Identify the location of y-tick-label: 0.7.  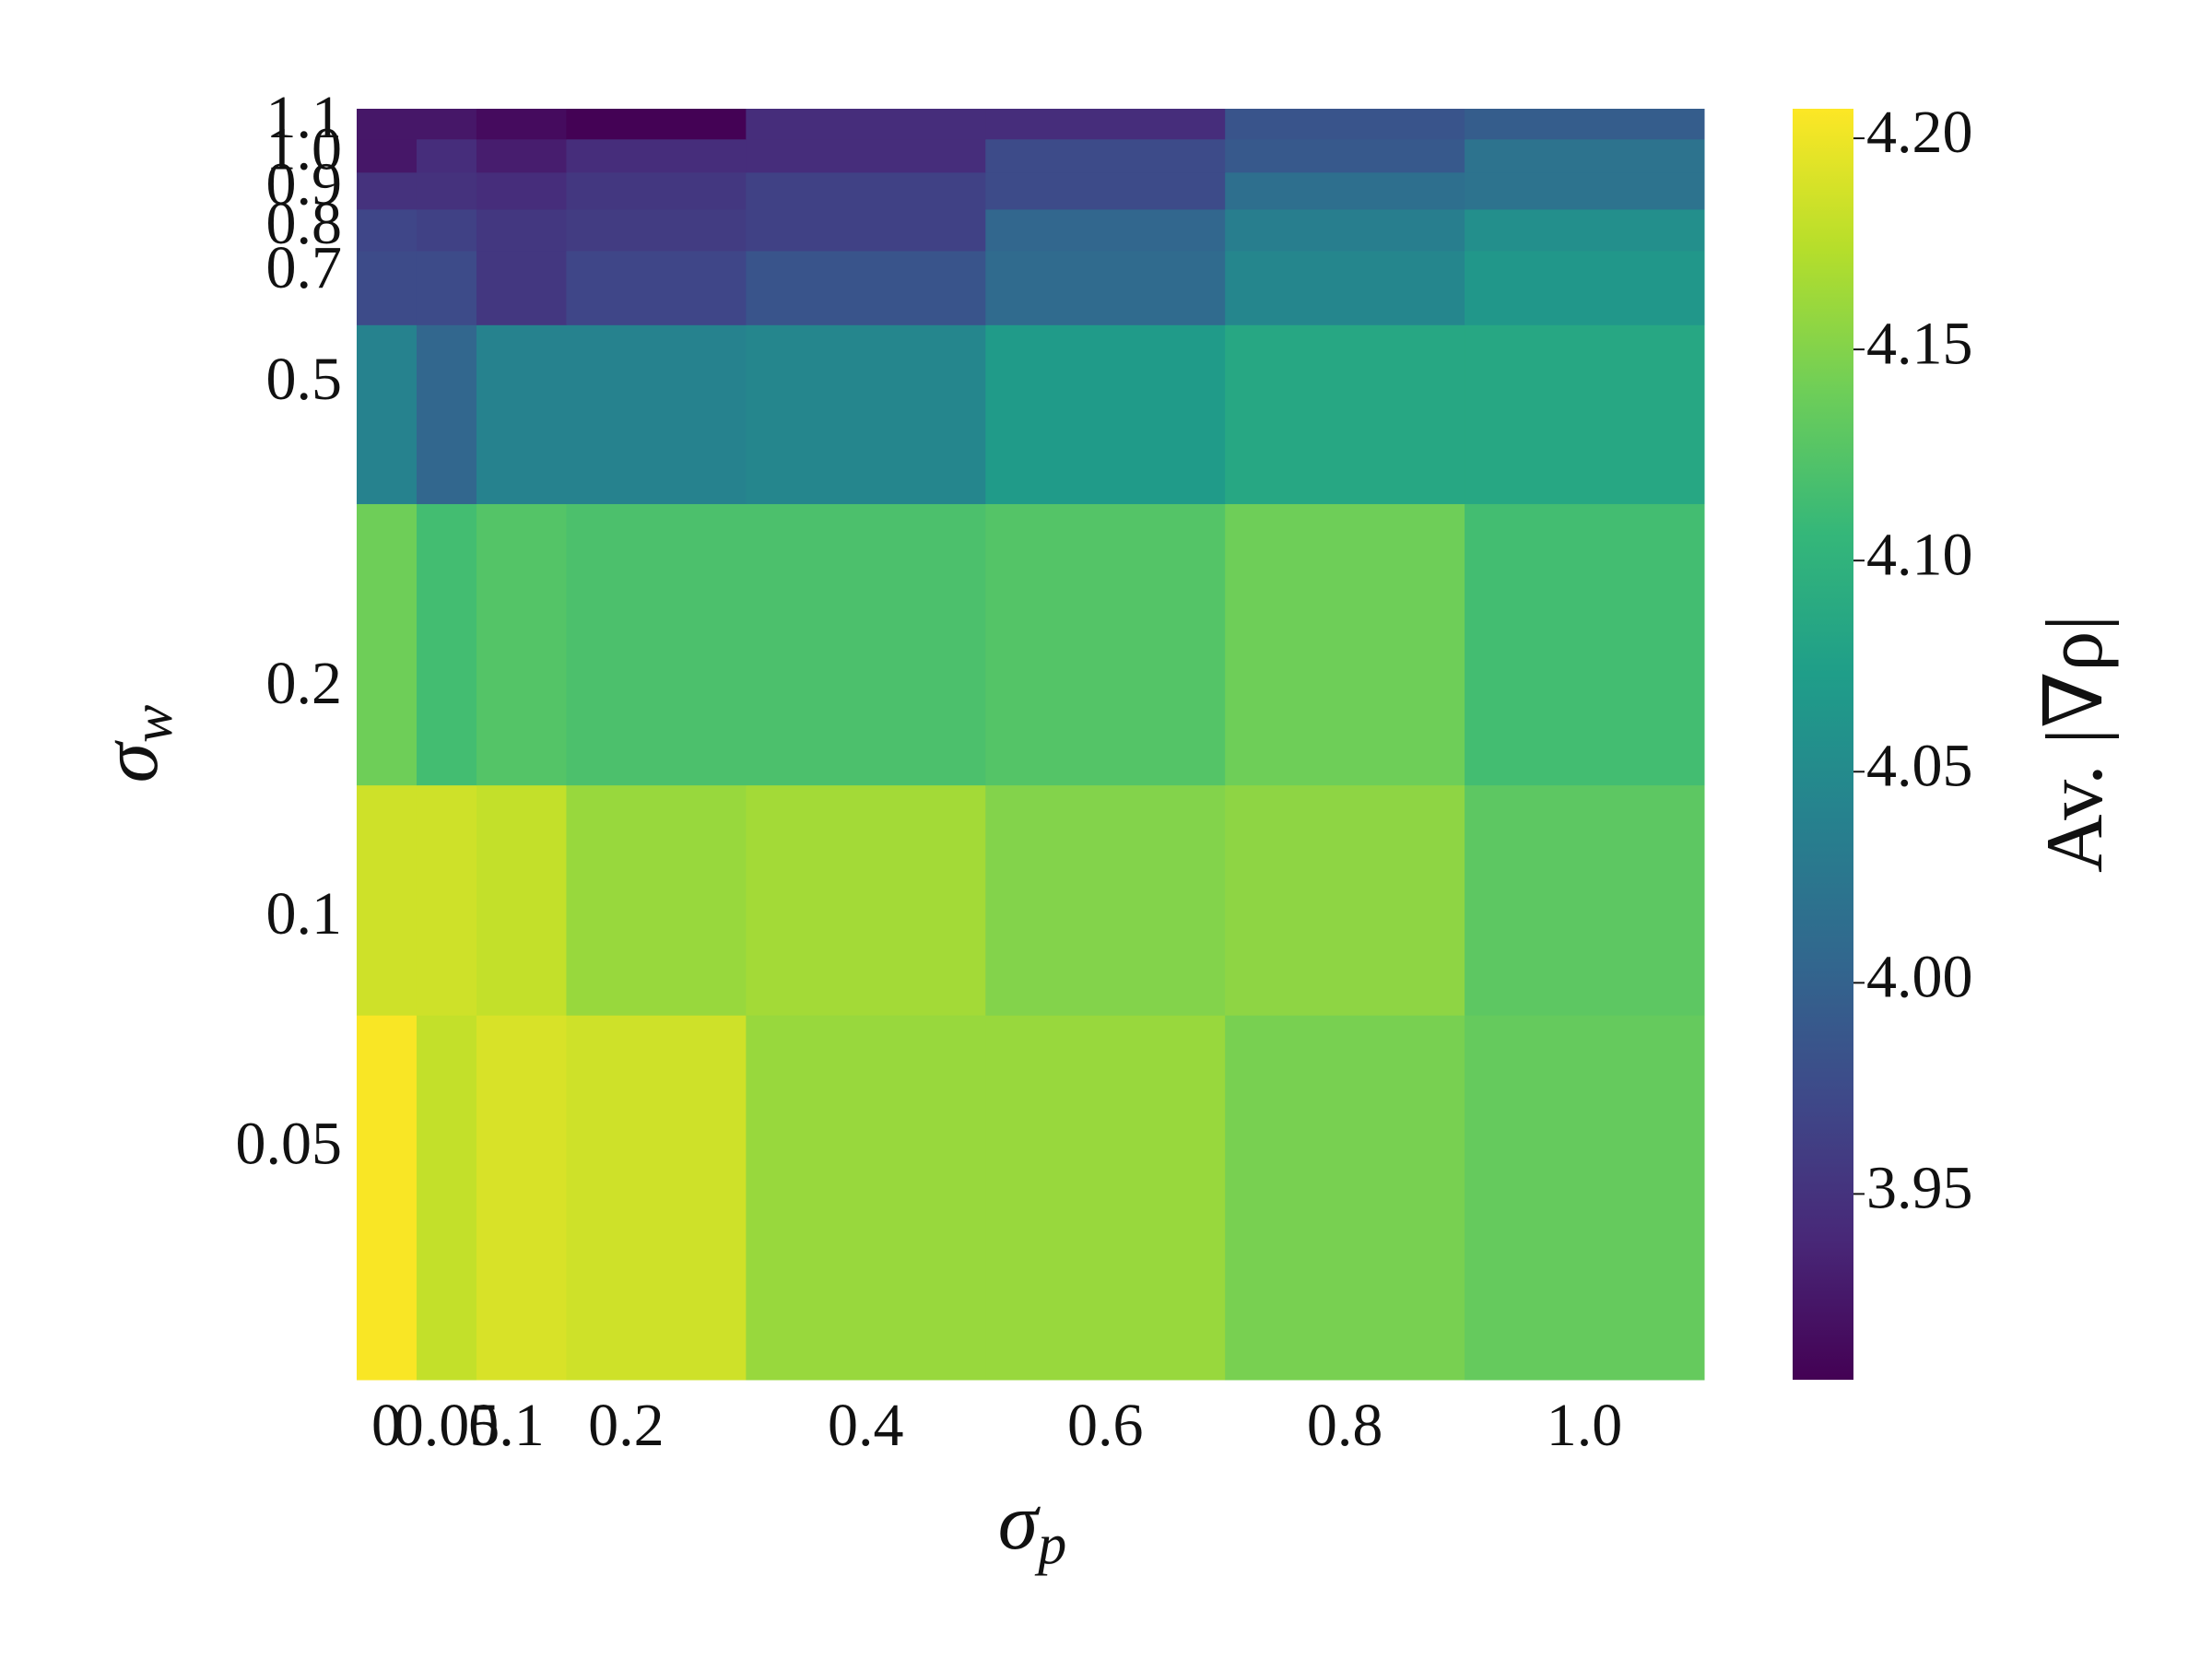
(304, 267).